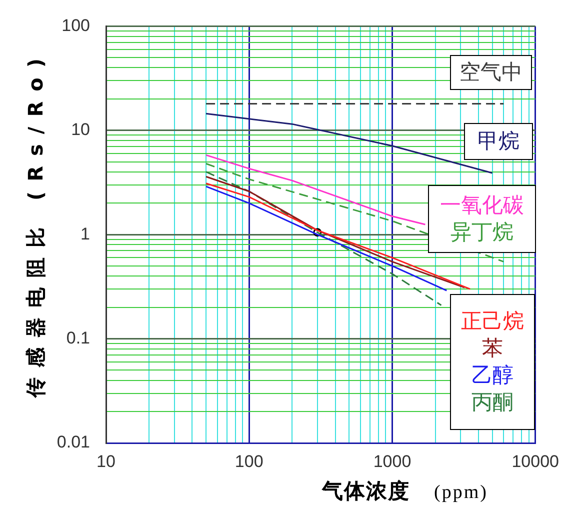 This screenshot has width=568, height=512. What do you see at coordinates (536, 461) in the screenshot?
I see `x-tick-label: 10000` at bounding box center [536, 461].